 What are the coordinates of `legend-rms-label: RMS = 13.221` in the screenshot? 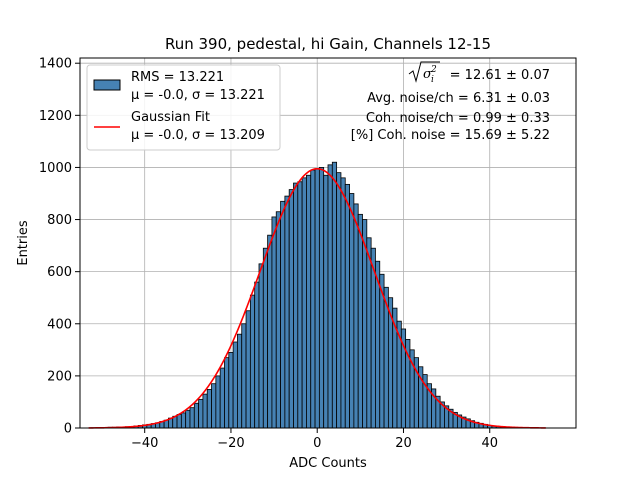 It's located at (177, 77).